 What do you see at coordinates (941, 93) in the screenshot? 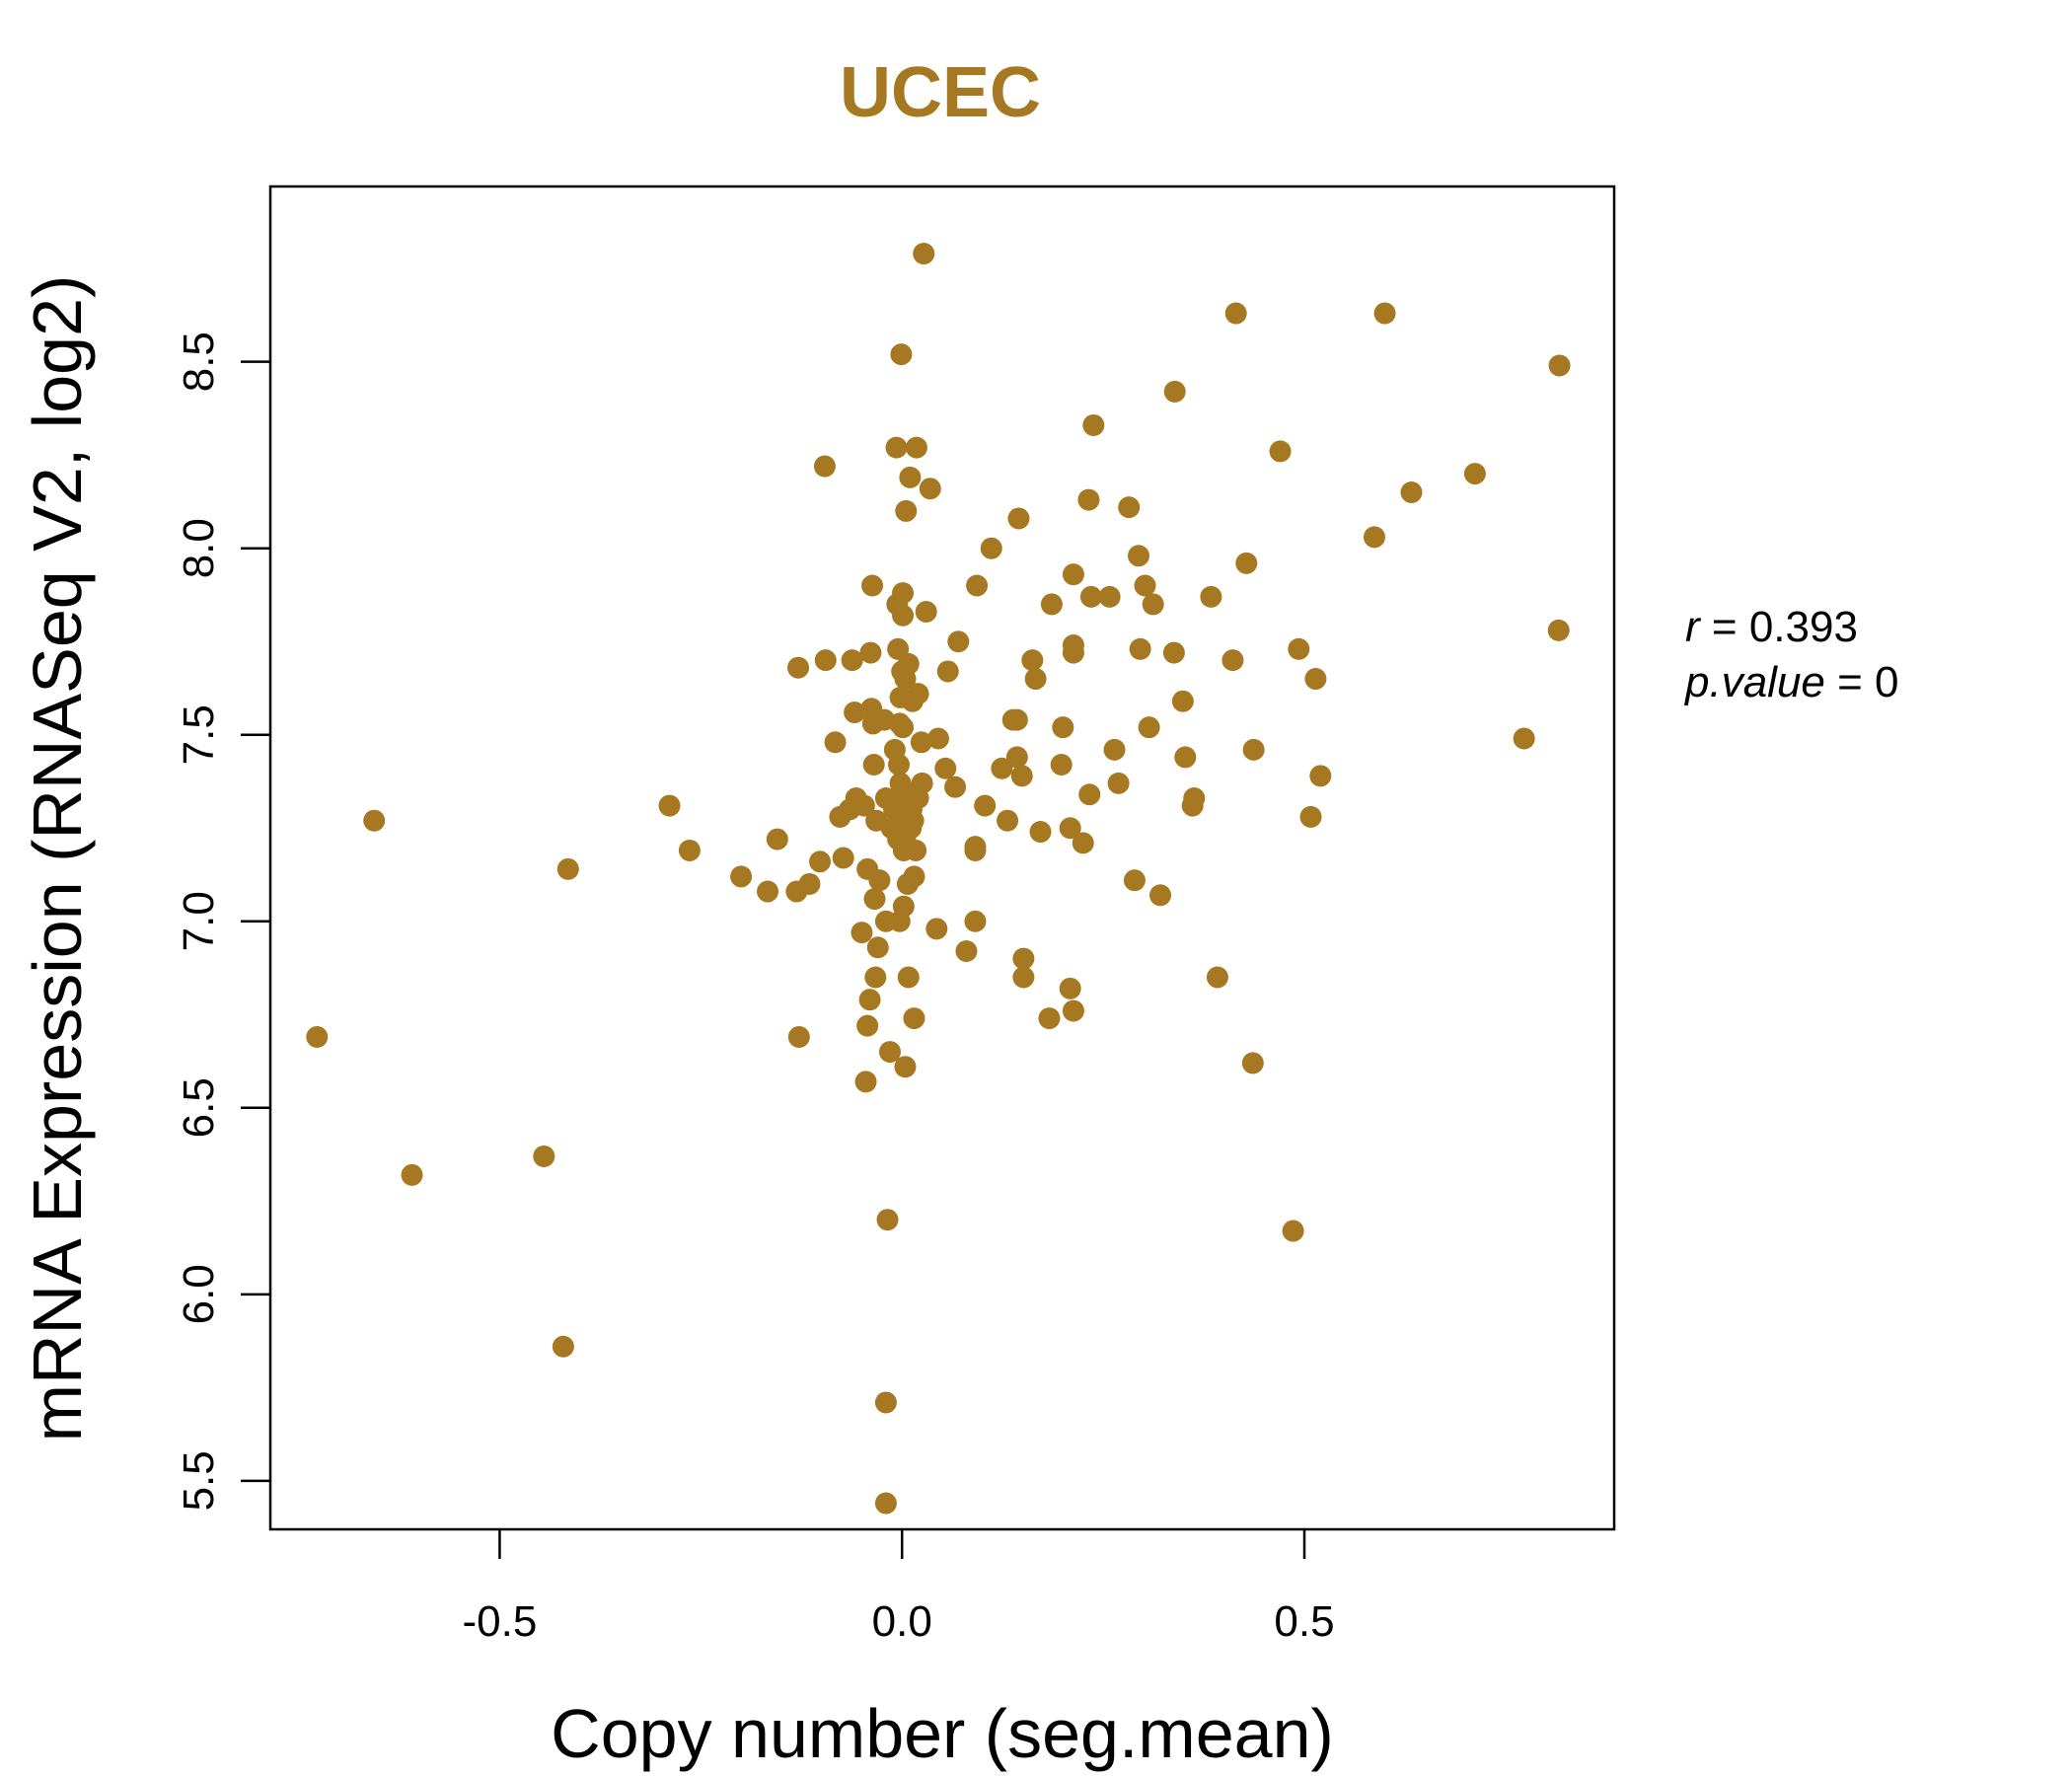
I see `chart-title: UCEC` at bounding box center [941, 93].